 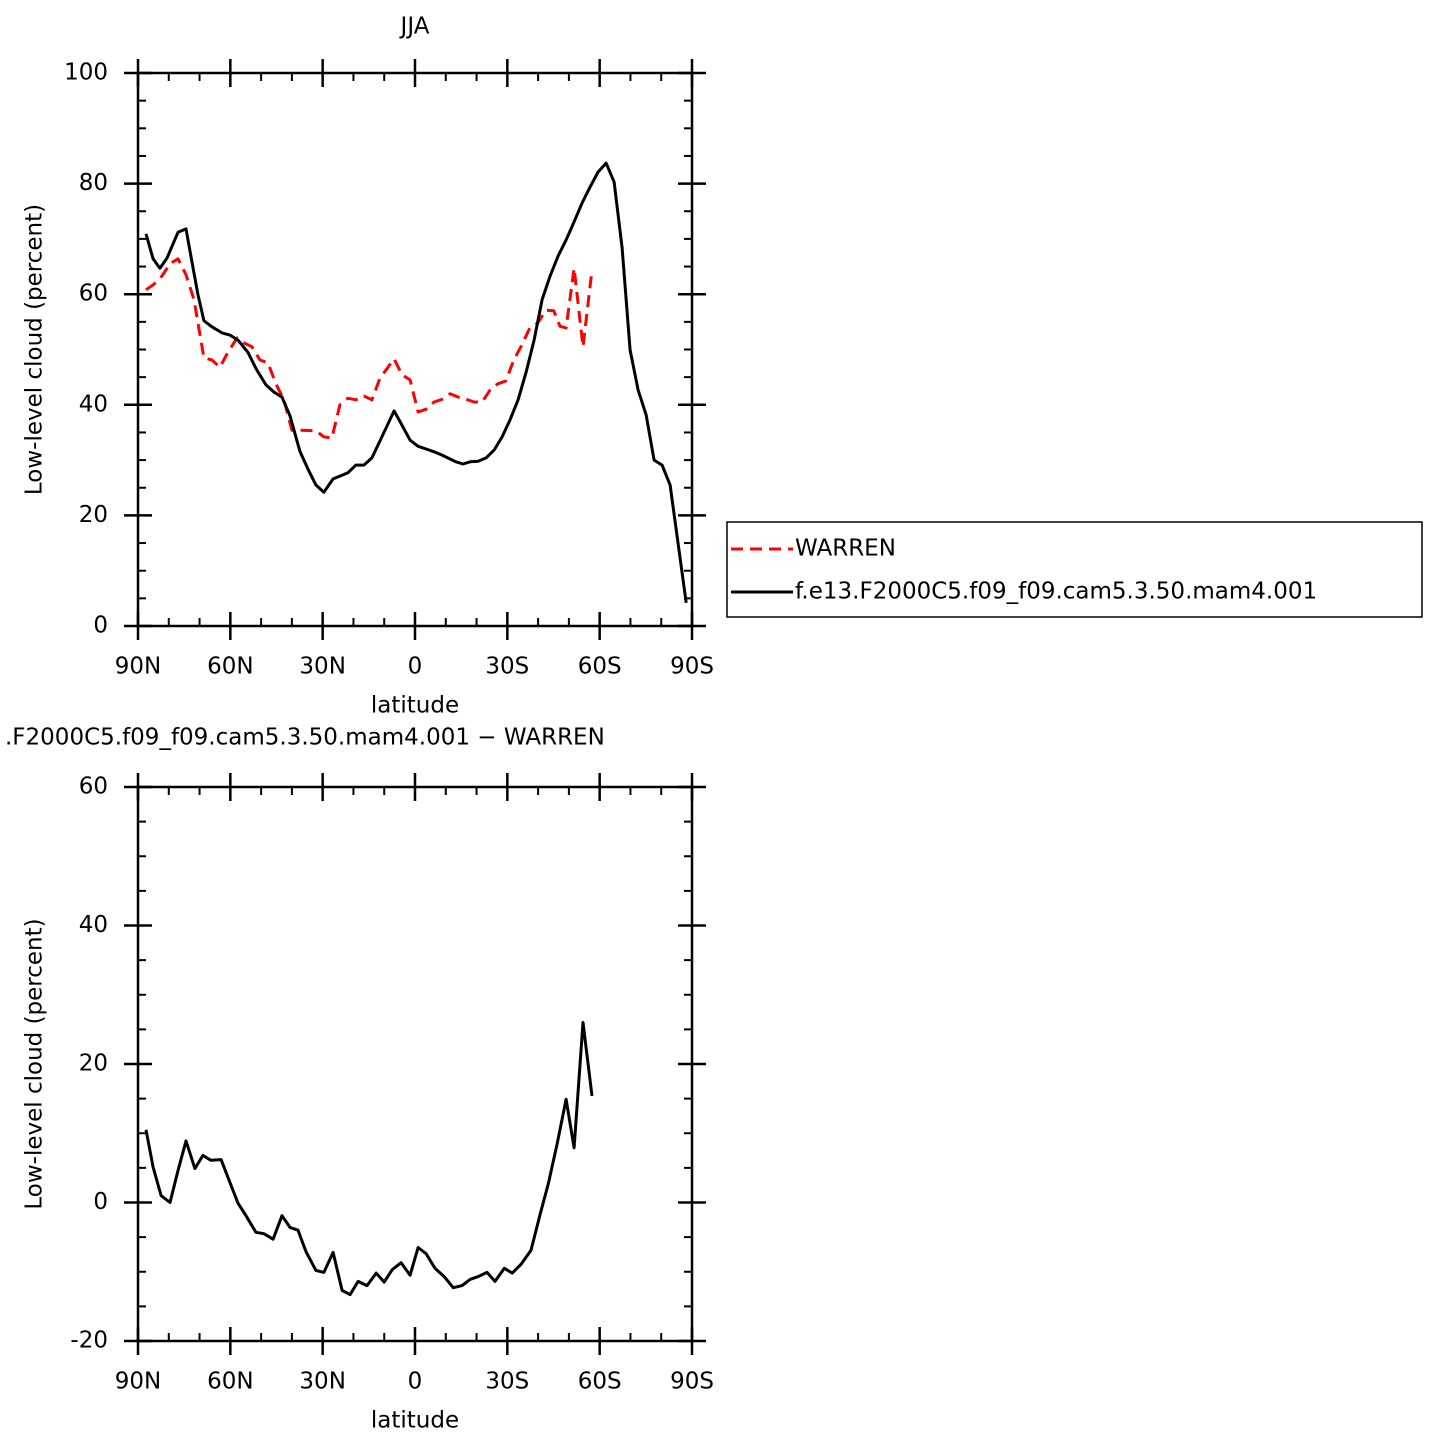 What do you see at coordinates (845, 549) in the screenshot?
I see `legend-label: WARREN` at bounding box center [845, 549].